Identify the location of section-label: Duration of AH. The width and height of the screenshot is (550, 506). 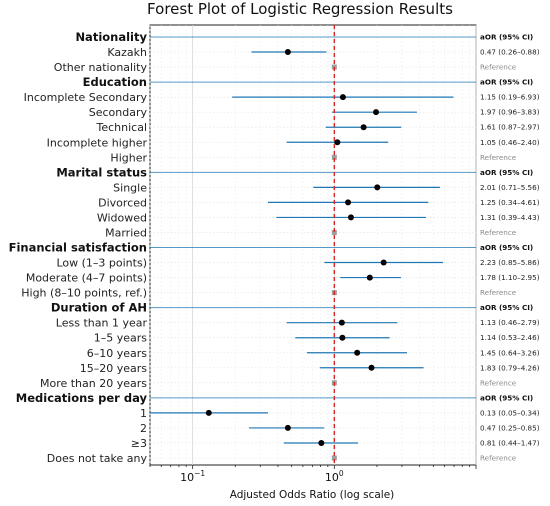
(99, 308).